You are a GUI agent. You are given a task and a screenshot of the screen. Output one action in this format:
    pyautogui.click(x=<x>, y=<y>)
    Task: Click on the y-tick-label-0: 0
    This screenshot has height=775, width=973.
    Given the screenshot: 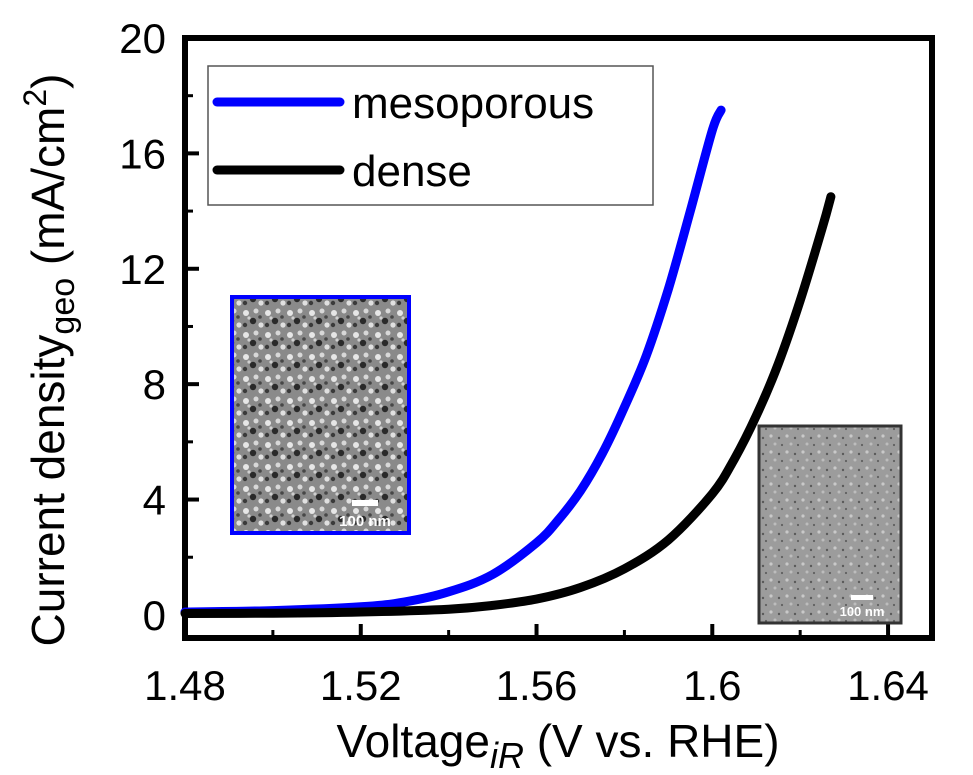 What is the action you would take?
    pyautogui.click(x=154, y=615)
    